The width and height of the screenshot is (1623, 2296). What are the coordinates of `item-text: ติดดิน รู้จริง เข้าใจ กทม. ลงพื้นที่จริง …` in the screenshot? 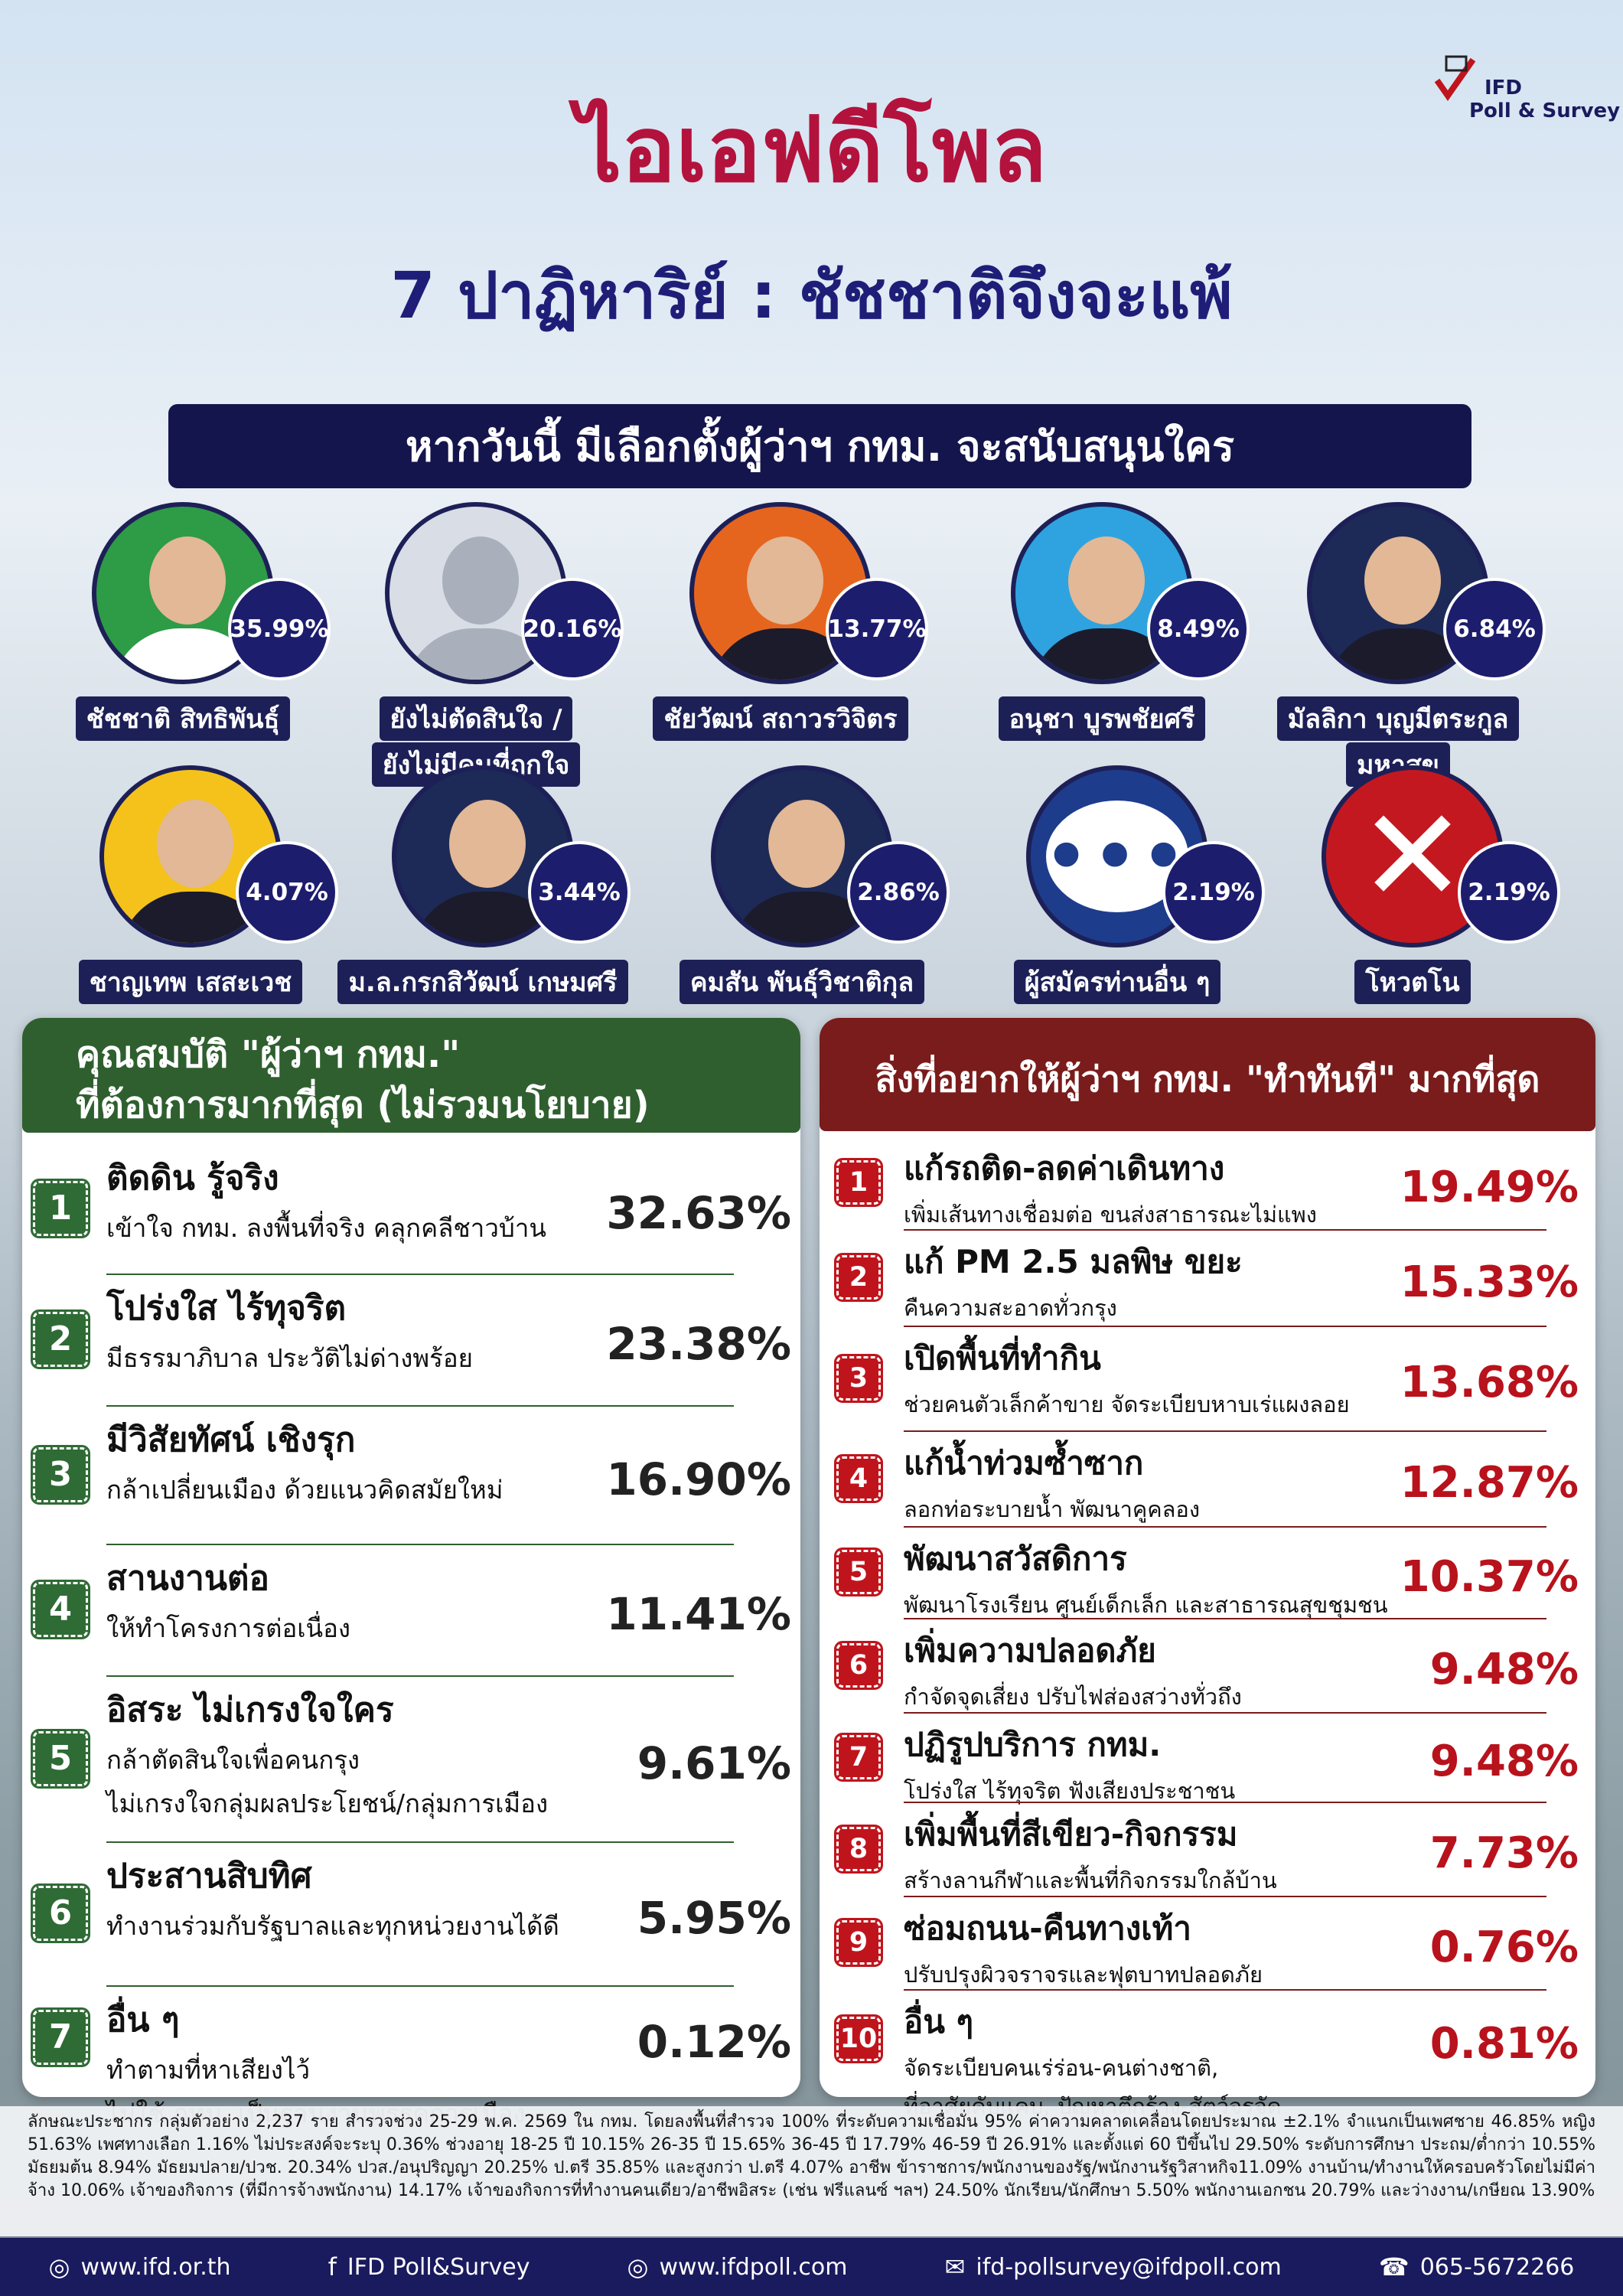 It's located at (351, 1199).